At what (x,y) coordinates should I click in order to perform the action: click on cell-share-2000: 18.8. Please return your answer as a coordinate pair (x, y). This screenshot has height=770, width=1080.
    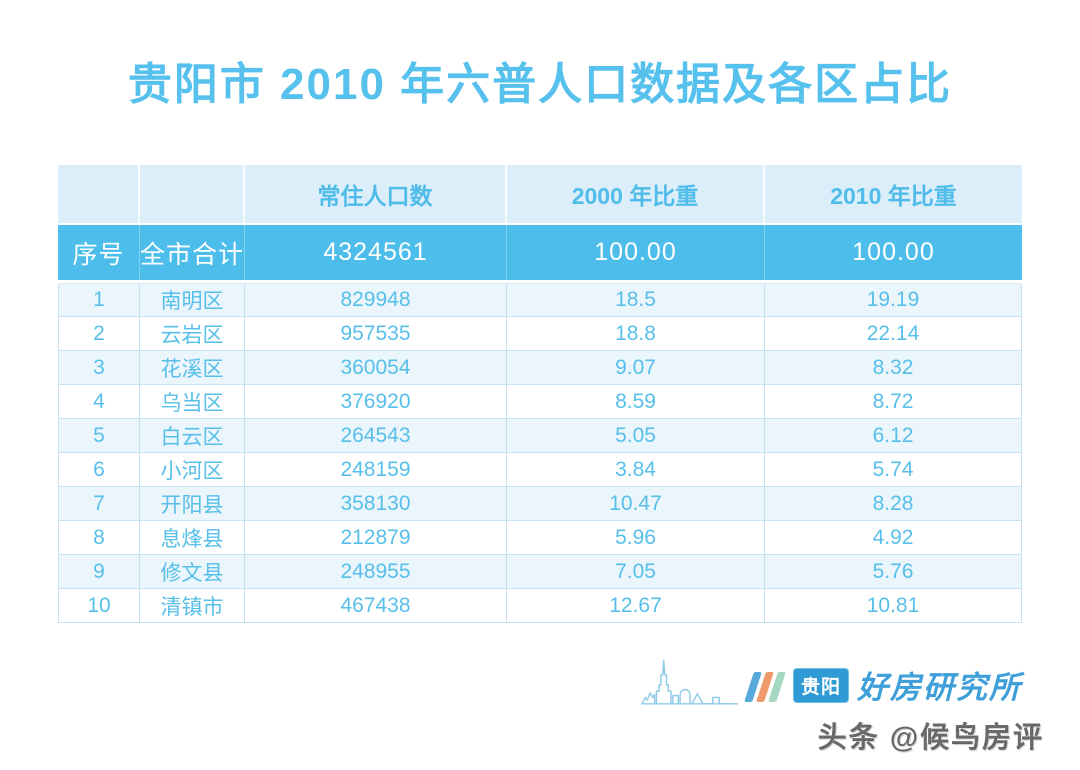
    Looking at the image, I should click on (636, 334).